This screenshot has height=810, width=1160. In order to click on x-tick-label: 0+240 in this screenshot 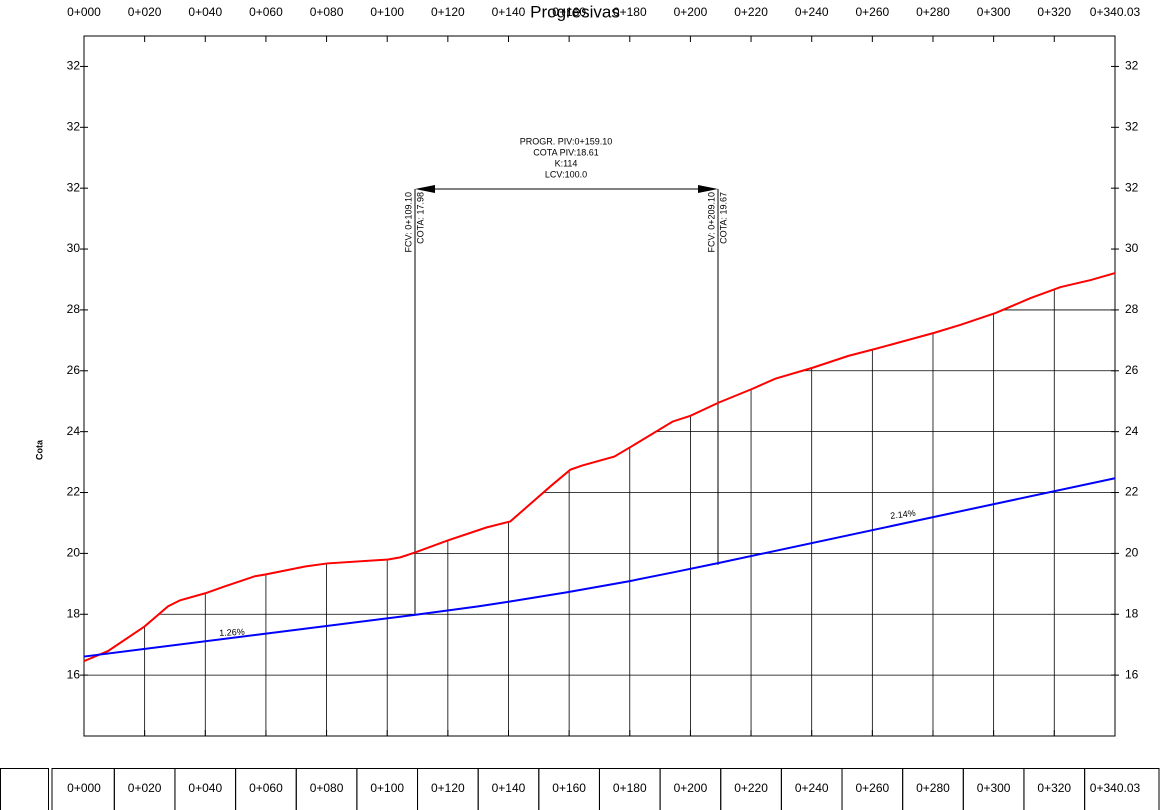, I will do `click(812, 12)`.